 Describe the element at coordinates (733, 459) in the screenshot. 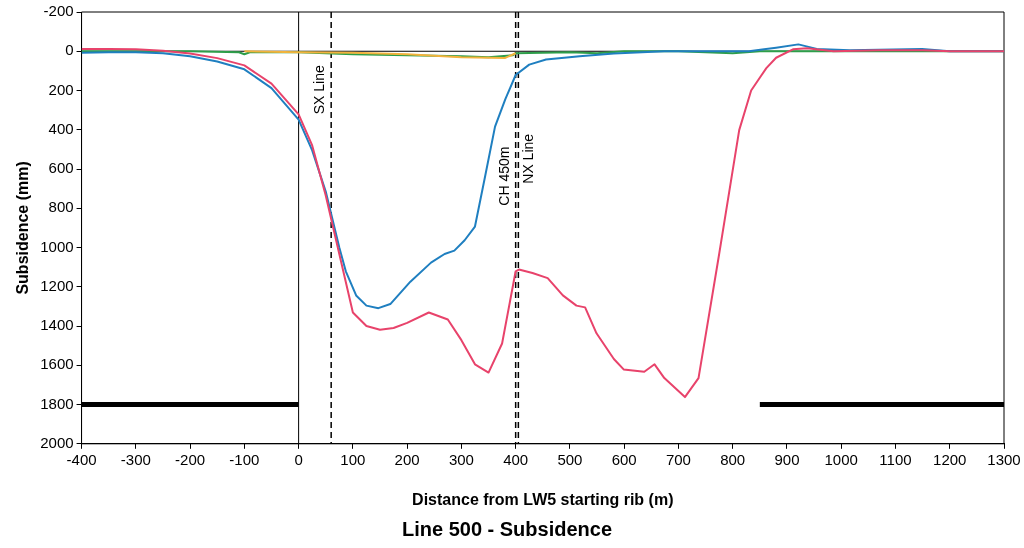

I see `x-tick-label: 800` at that location.